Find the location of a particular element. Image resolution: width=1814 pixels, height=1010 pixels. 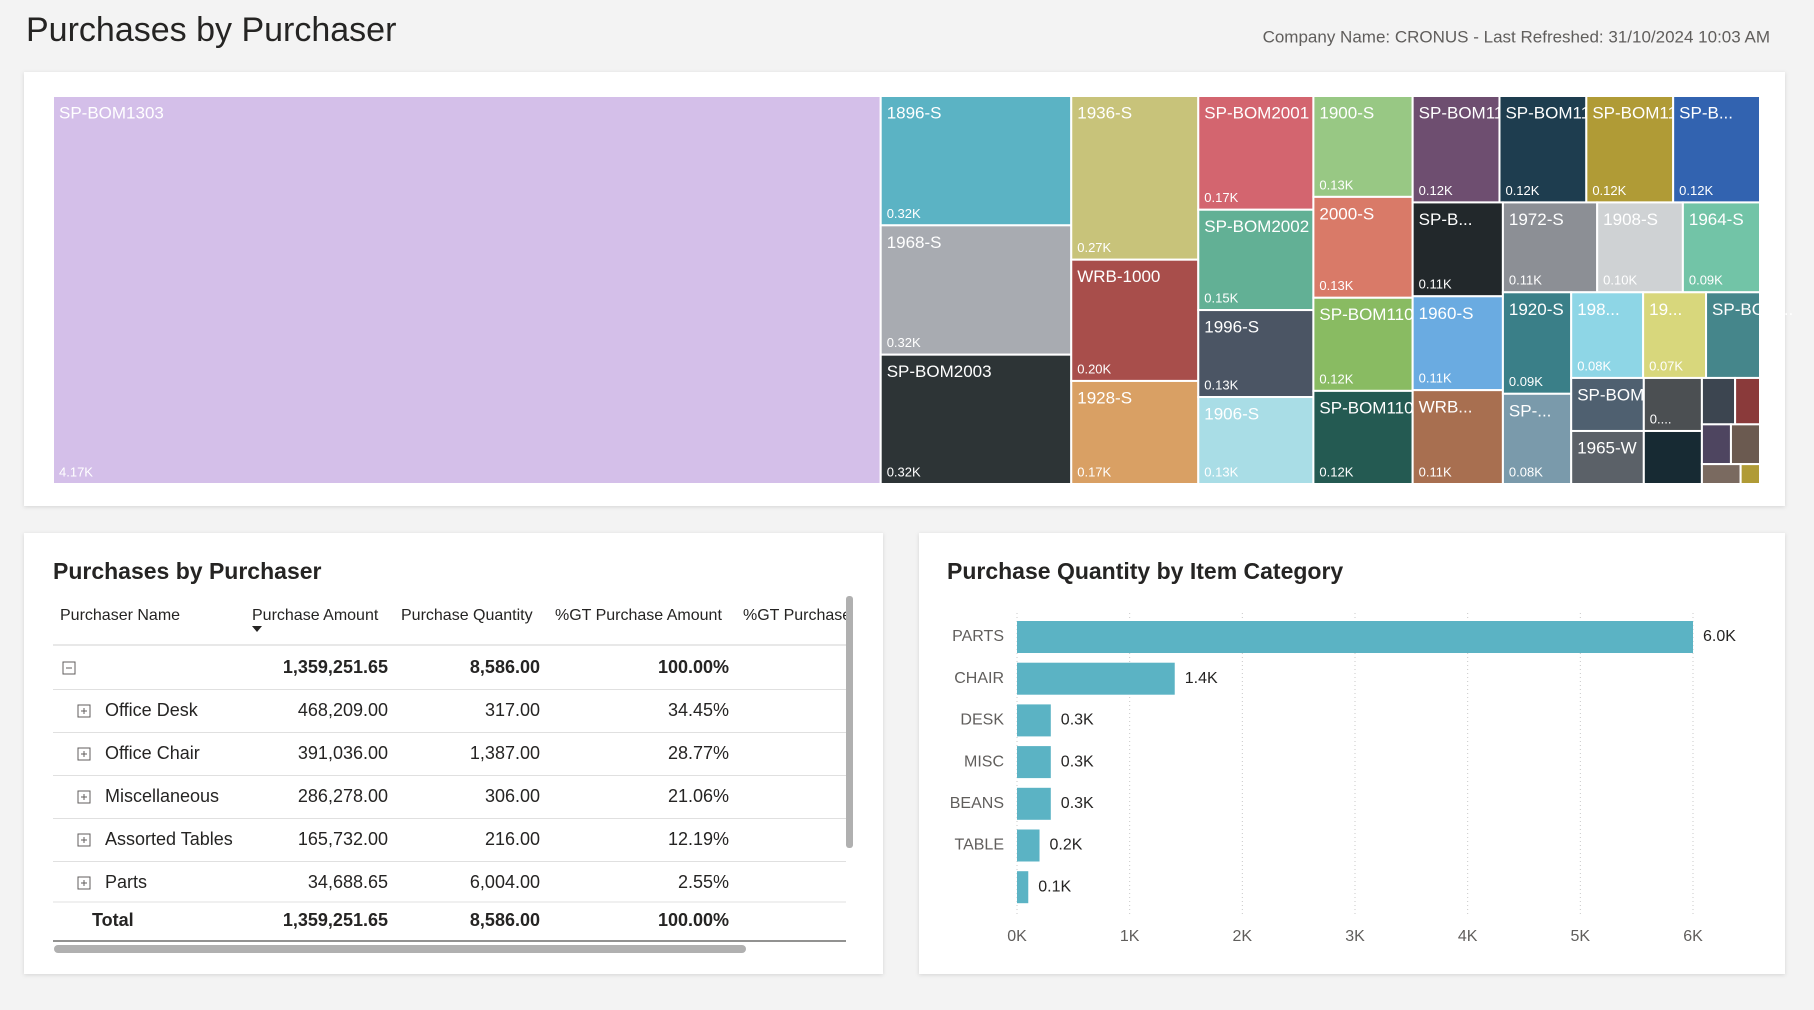

cell-label: SP-BOM1303 is located at coordinates (111, 112).